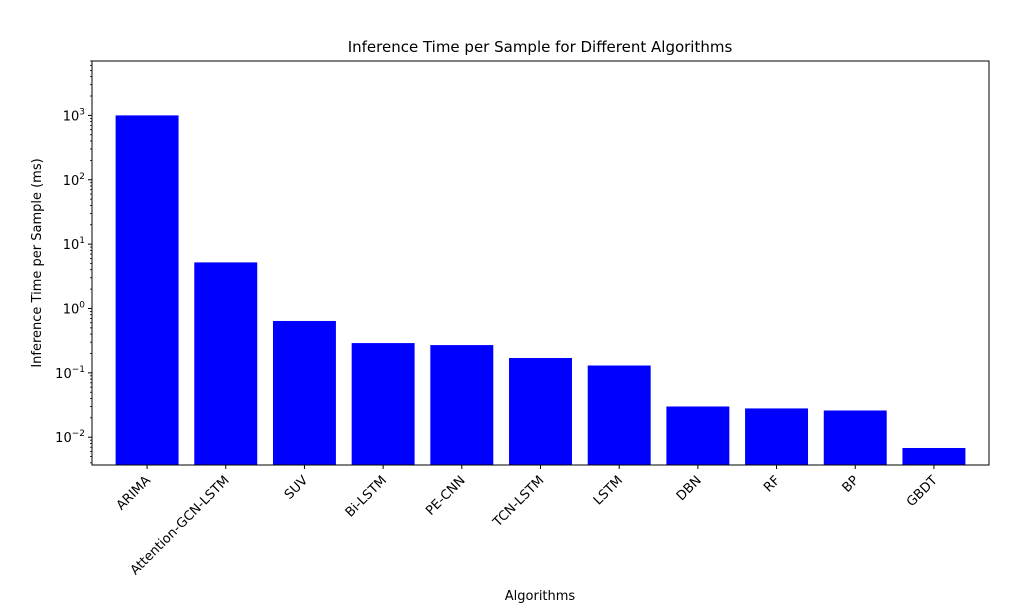 This screenshot has height=609, width=1021. I want to click on x-axis-label: Algorithms, so click(540, 596).